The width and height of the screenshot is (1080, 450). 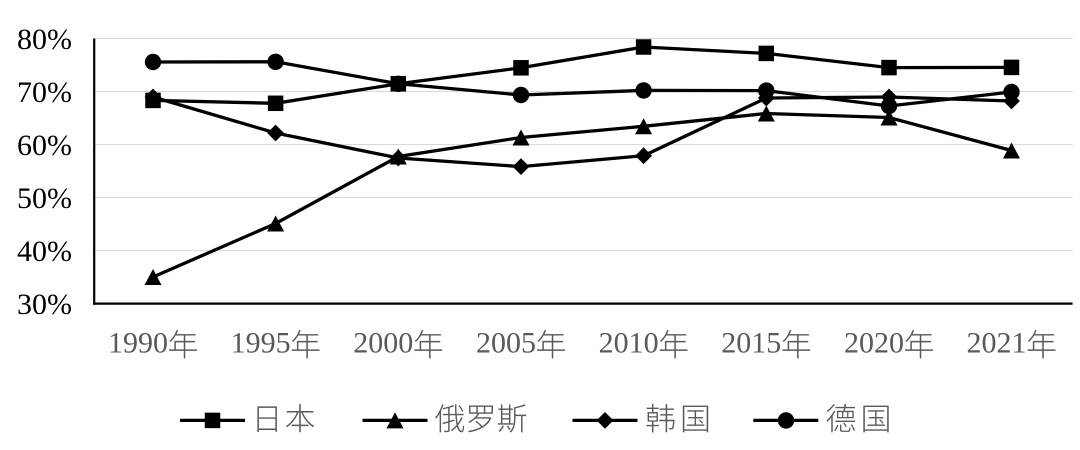 I want to click on svg-text: 40%, so click(x=44, y=251).